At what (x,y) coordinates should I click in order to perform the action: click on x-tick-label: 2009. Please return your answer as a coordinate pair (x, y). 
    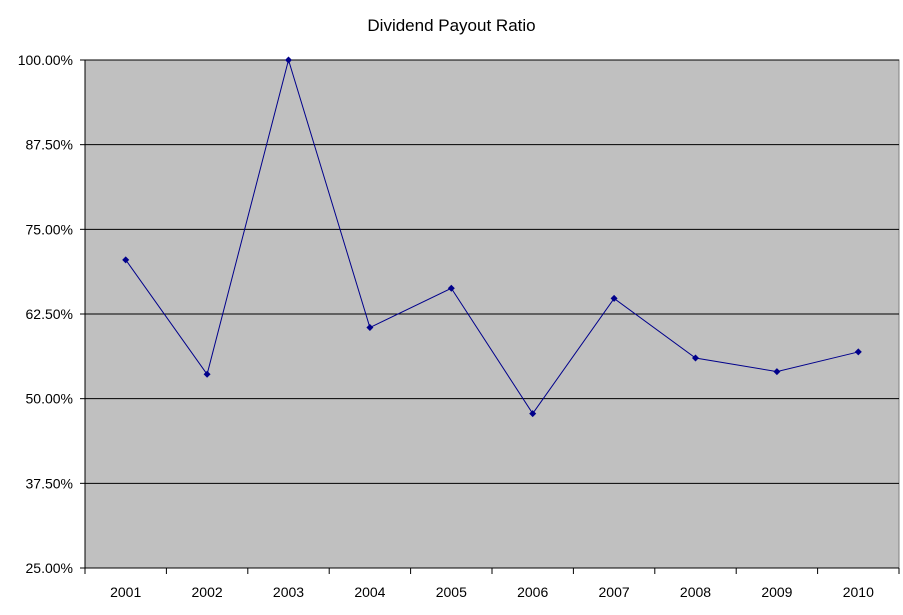
    Looking at the image, I should click on (776, 592).